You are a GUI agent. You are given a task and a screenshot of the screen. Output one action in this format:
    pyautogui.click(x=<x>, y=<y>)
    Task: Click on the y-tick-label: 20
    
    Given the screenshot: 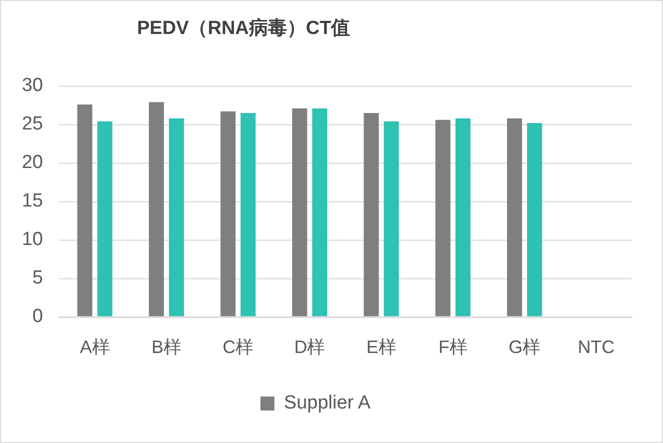 What is the action you would take?
    pyautogui.click(x=32, y=163)
    